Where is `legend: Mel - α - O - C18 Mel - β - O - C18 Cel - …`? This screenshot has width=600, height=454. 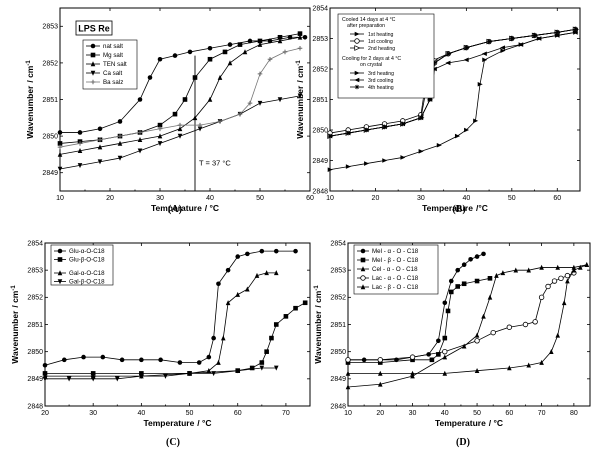 legend: Mel - α - O - C18 Mel - β - O - C18 Cel - … is located at coordinates (396, 269).